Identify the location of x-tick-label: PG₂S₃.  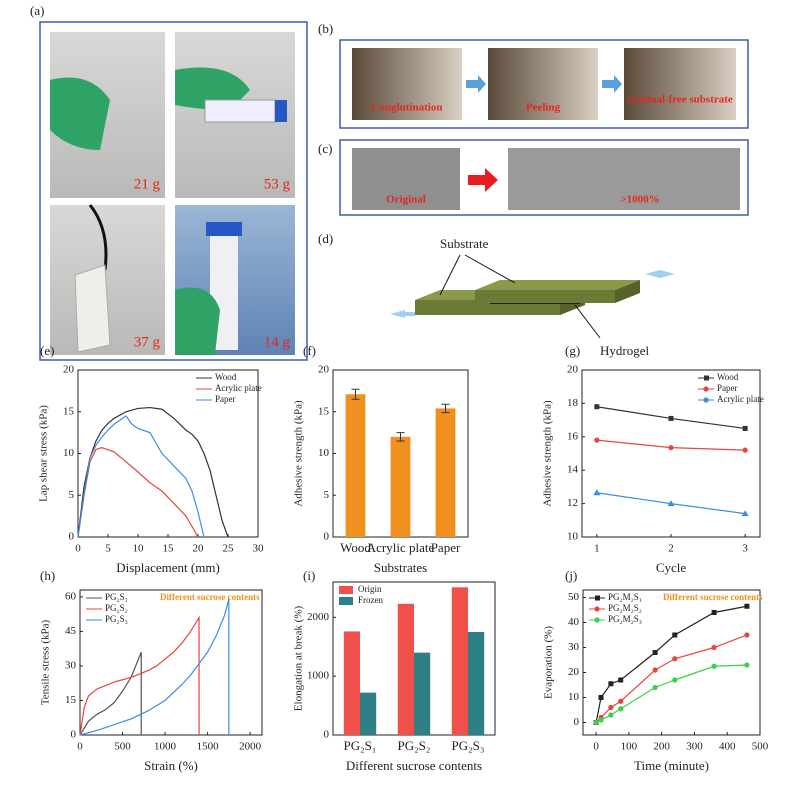
(468, 745).